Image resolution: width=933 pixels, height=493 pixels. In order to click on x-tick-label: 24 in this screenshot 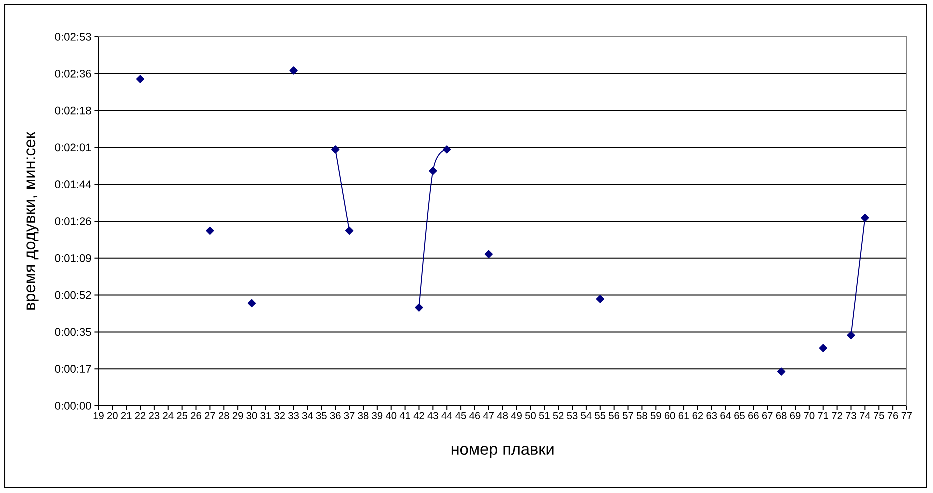, I will do `click(168, 416)`.